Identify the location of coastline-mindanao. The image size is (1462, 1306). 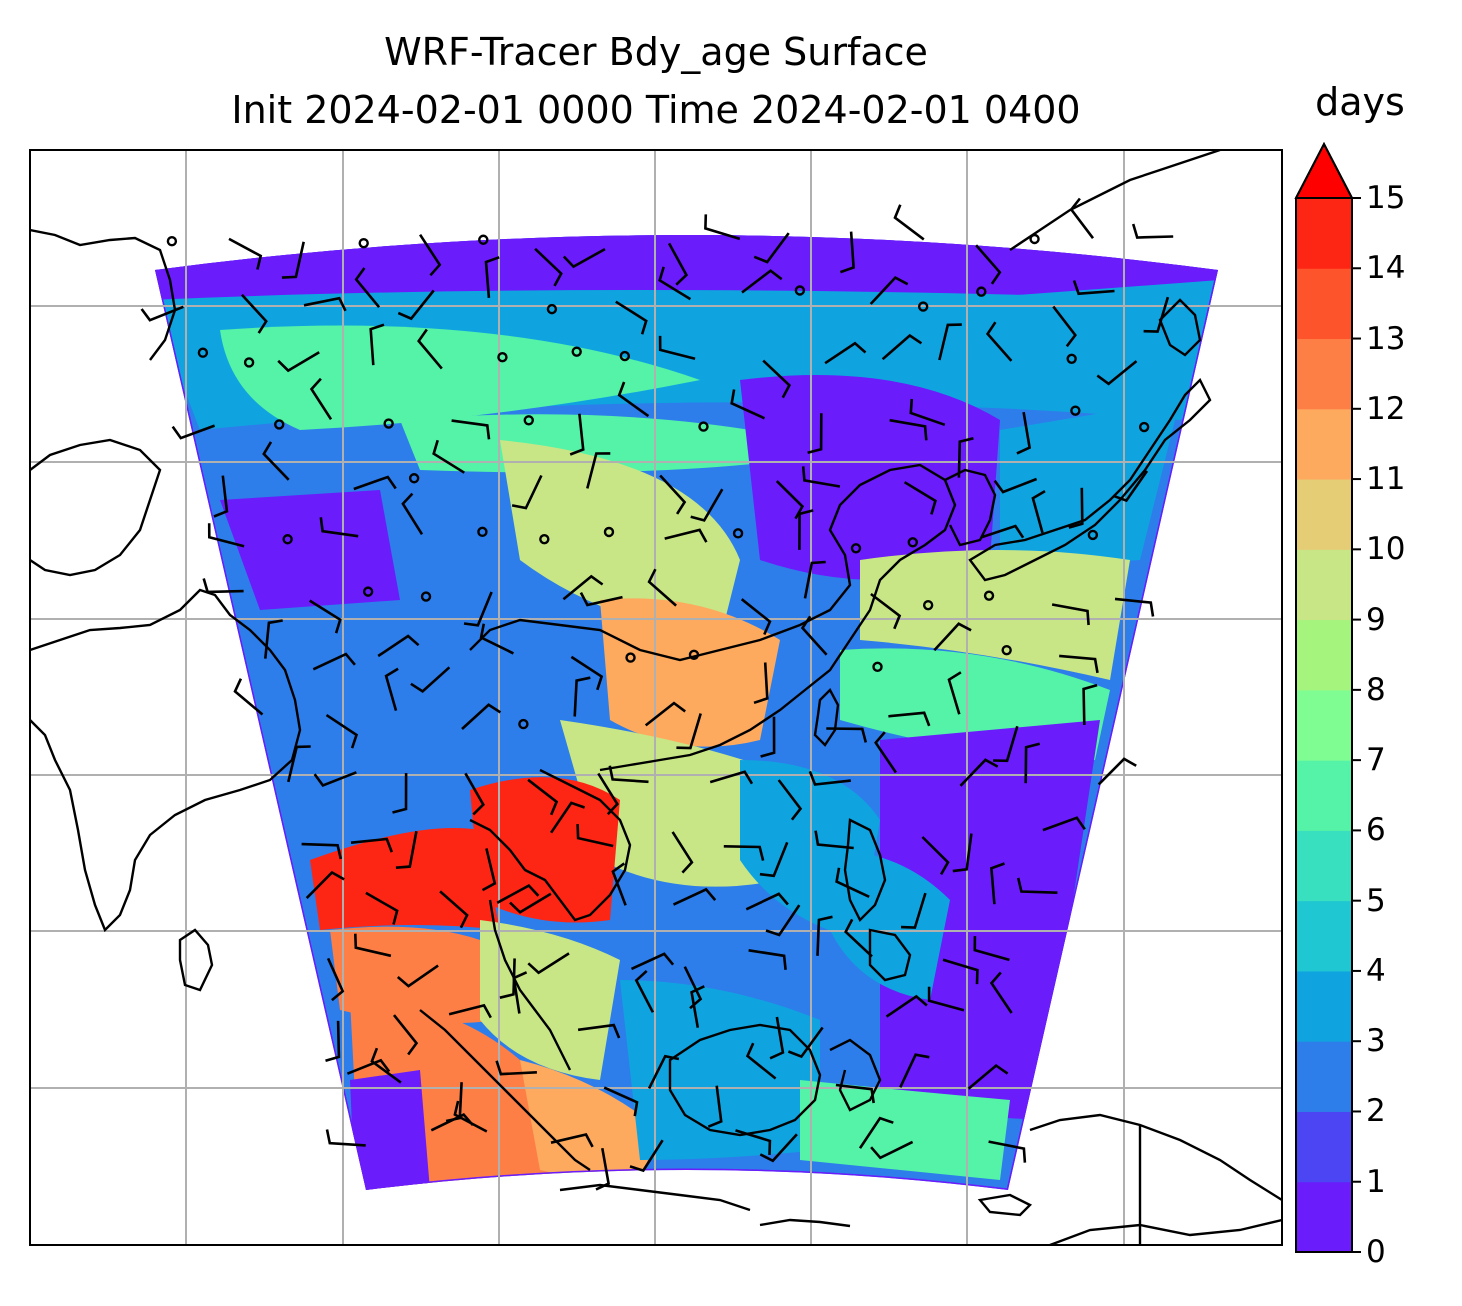
(890, 955).